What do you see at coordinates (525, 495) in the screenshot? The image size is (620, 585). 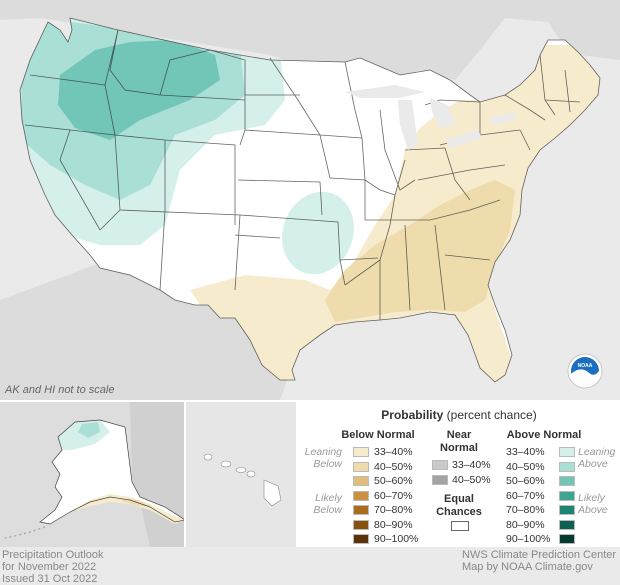 I see `above-normal-bin-label: 60–70%` at bounding box center [525, 495].